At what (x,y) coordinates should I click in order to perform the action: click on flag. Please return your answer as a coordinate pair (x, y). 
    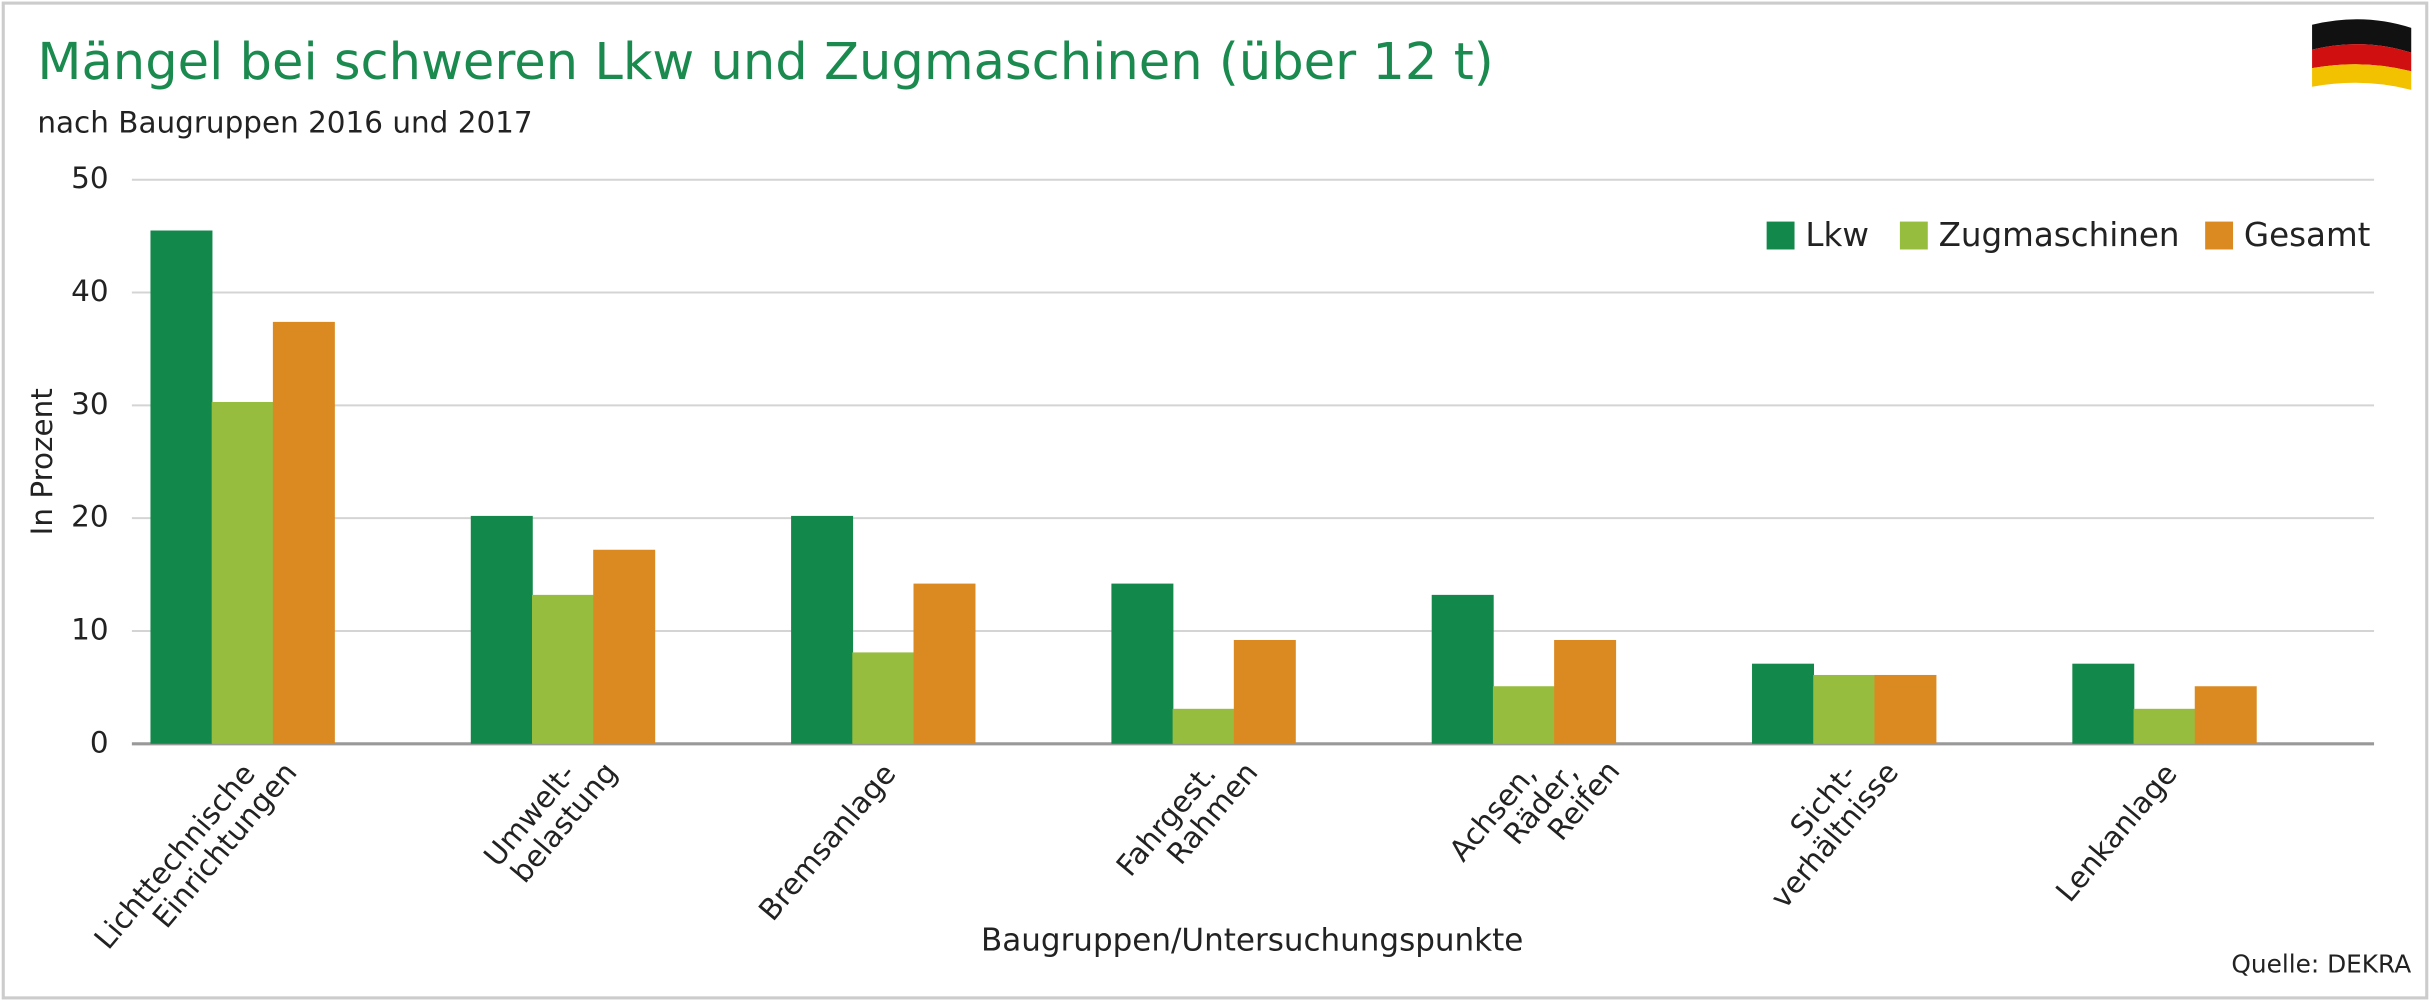
    Looking at the image, I should click on (2362, 54).